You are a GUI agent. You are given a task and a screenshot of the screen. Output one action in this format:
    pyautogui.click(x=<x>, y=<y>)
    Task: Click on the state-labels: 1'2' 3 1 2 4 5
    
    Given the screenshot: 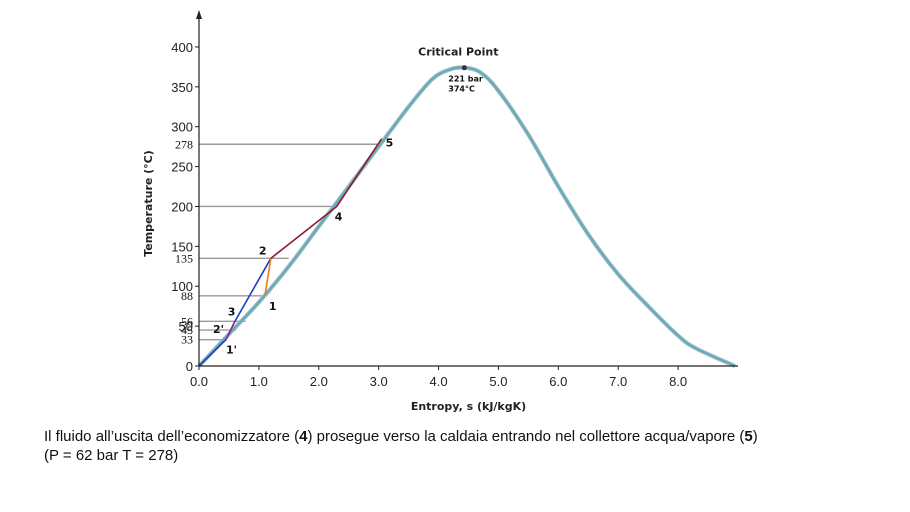 What is the action you would take?
    pyautogui.click(x=303, y=247)
    